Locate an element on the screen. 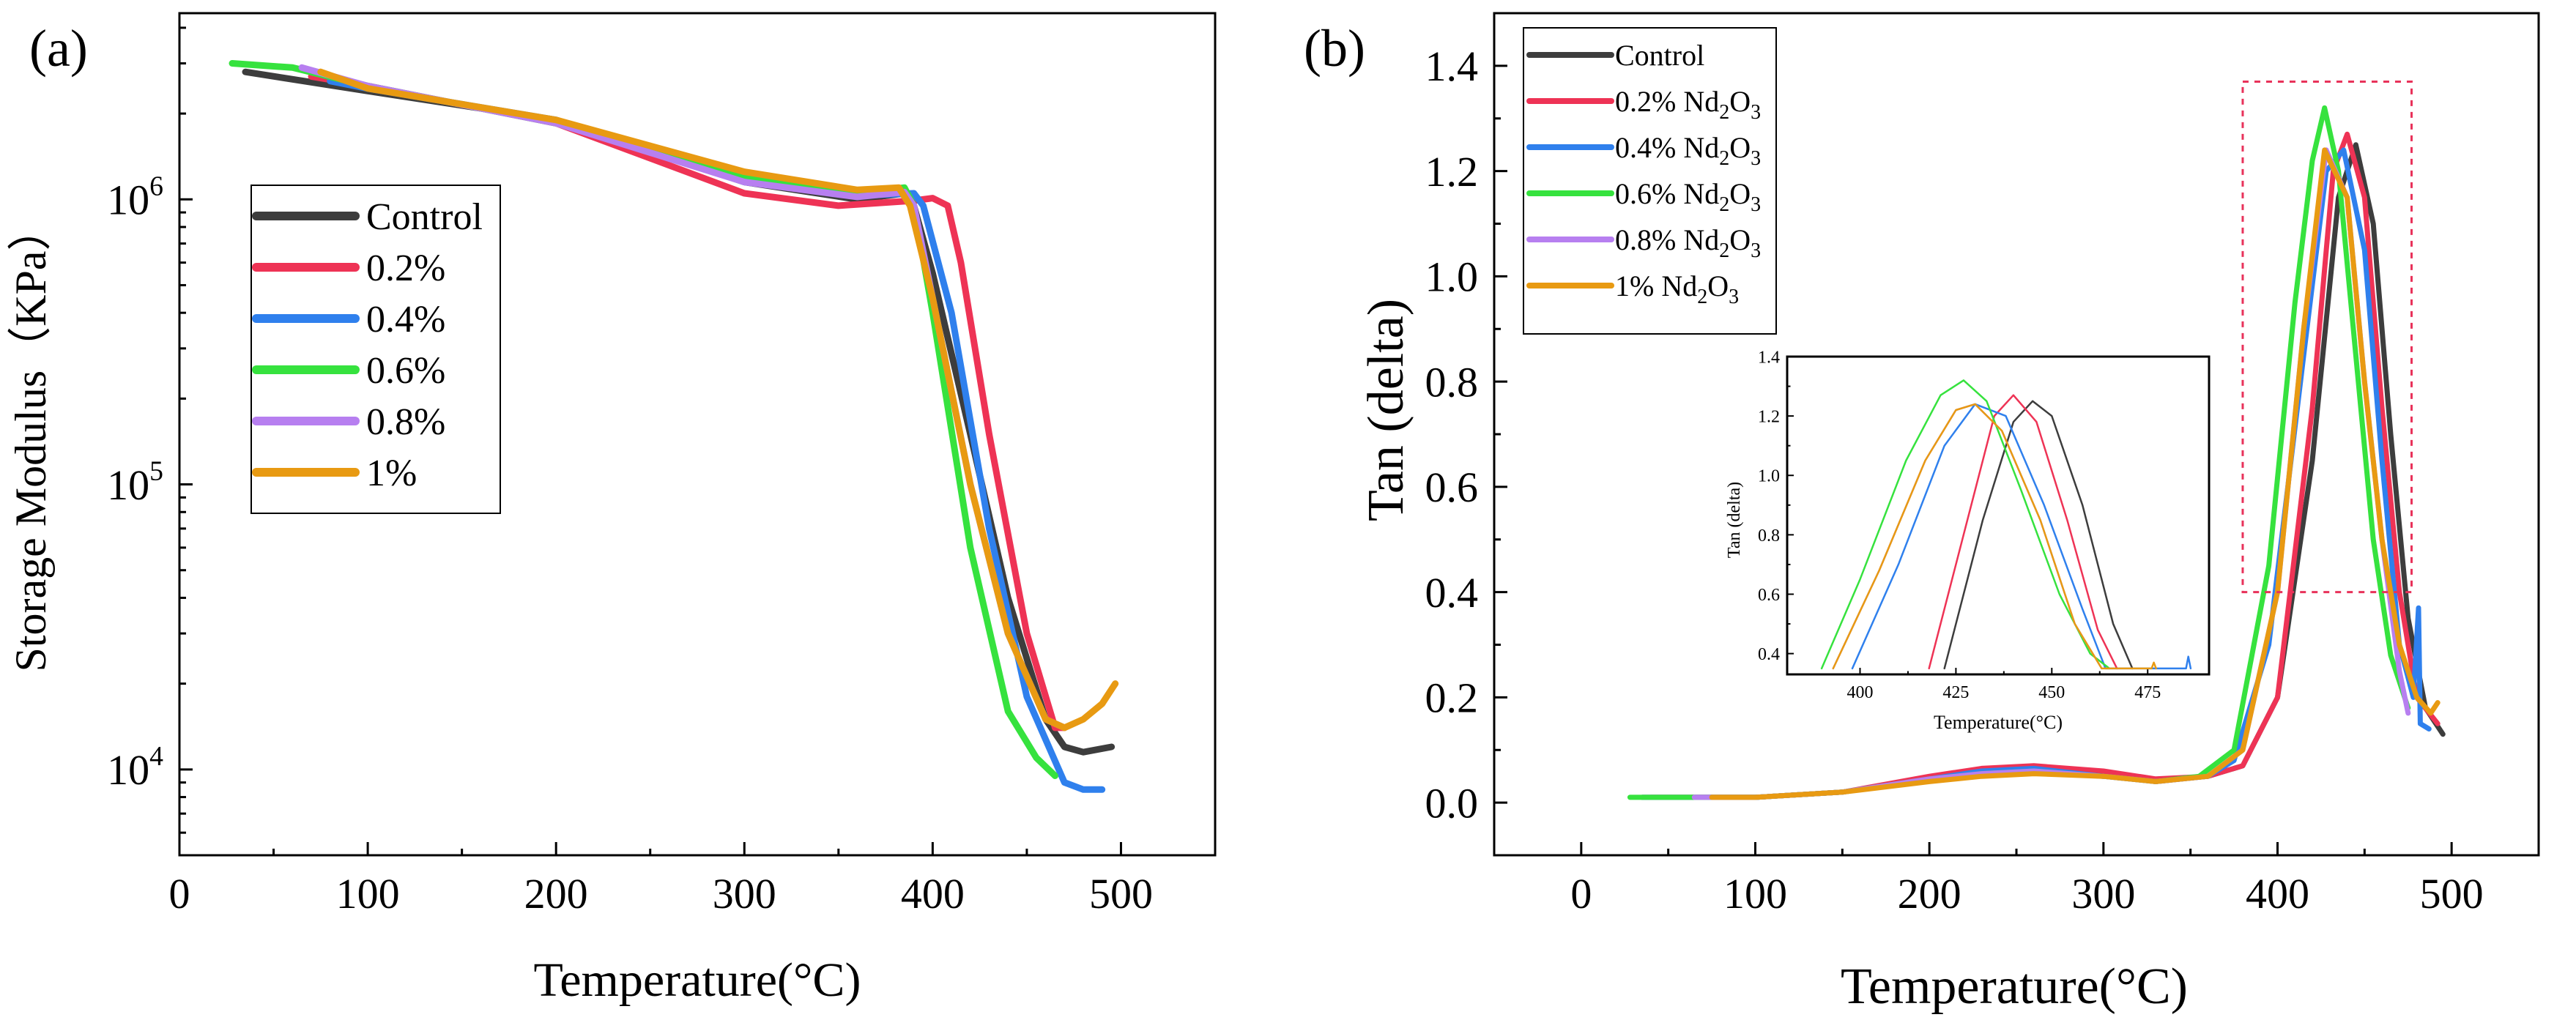  legend-label: Control is located at coordinates (1659, 55).